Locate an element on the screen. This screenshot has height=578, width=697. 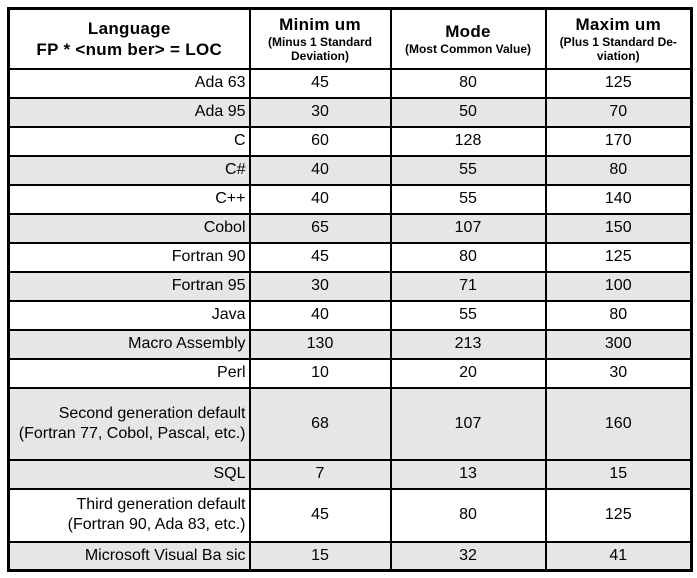
maximum-cell: 140 is located at coordinates (618, 199).